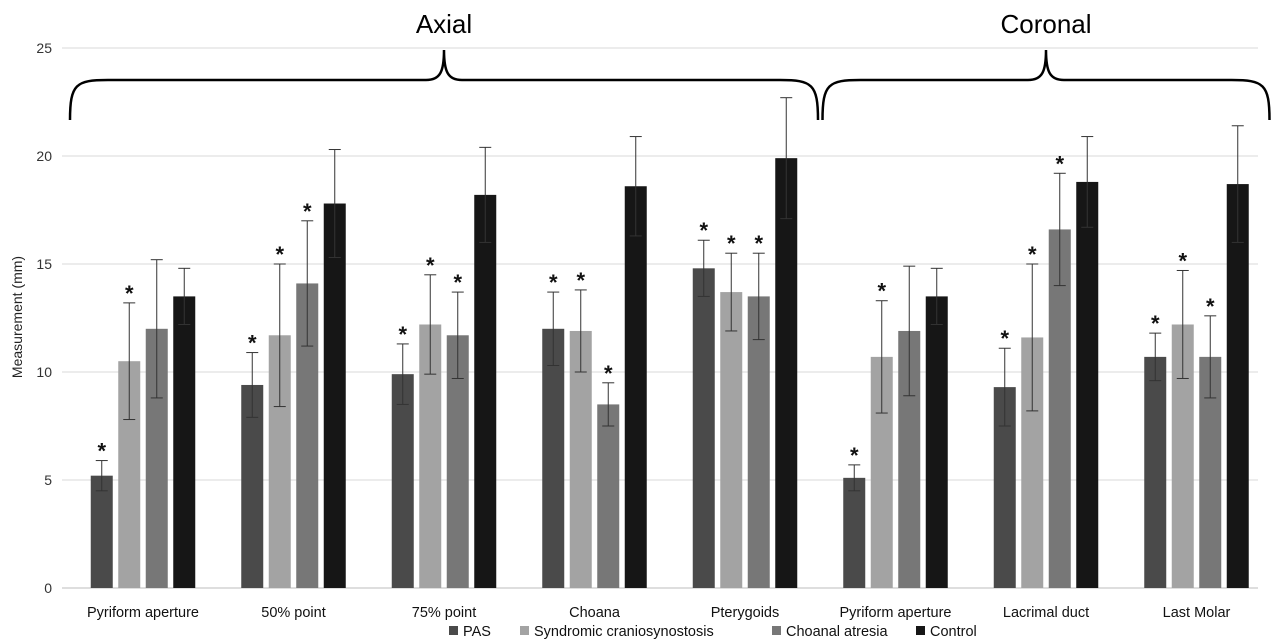 The image size is (1271, 644). I want to click on y-tick-label: 15, so click(44, 264).